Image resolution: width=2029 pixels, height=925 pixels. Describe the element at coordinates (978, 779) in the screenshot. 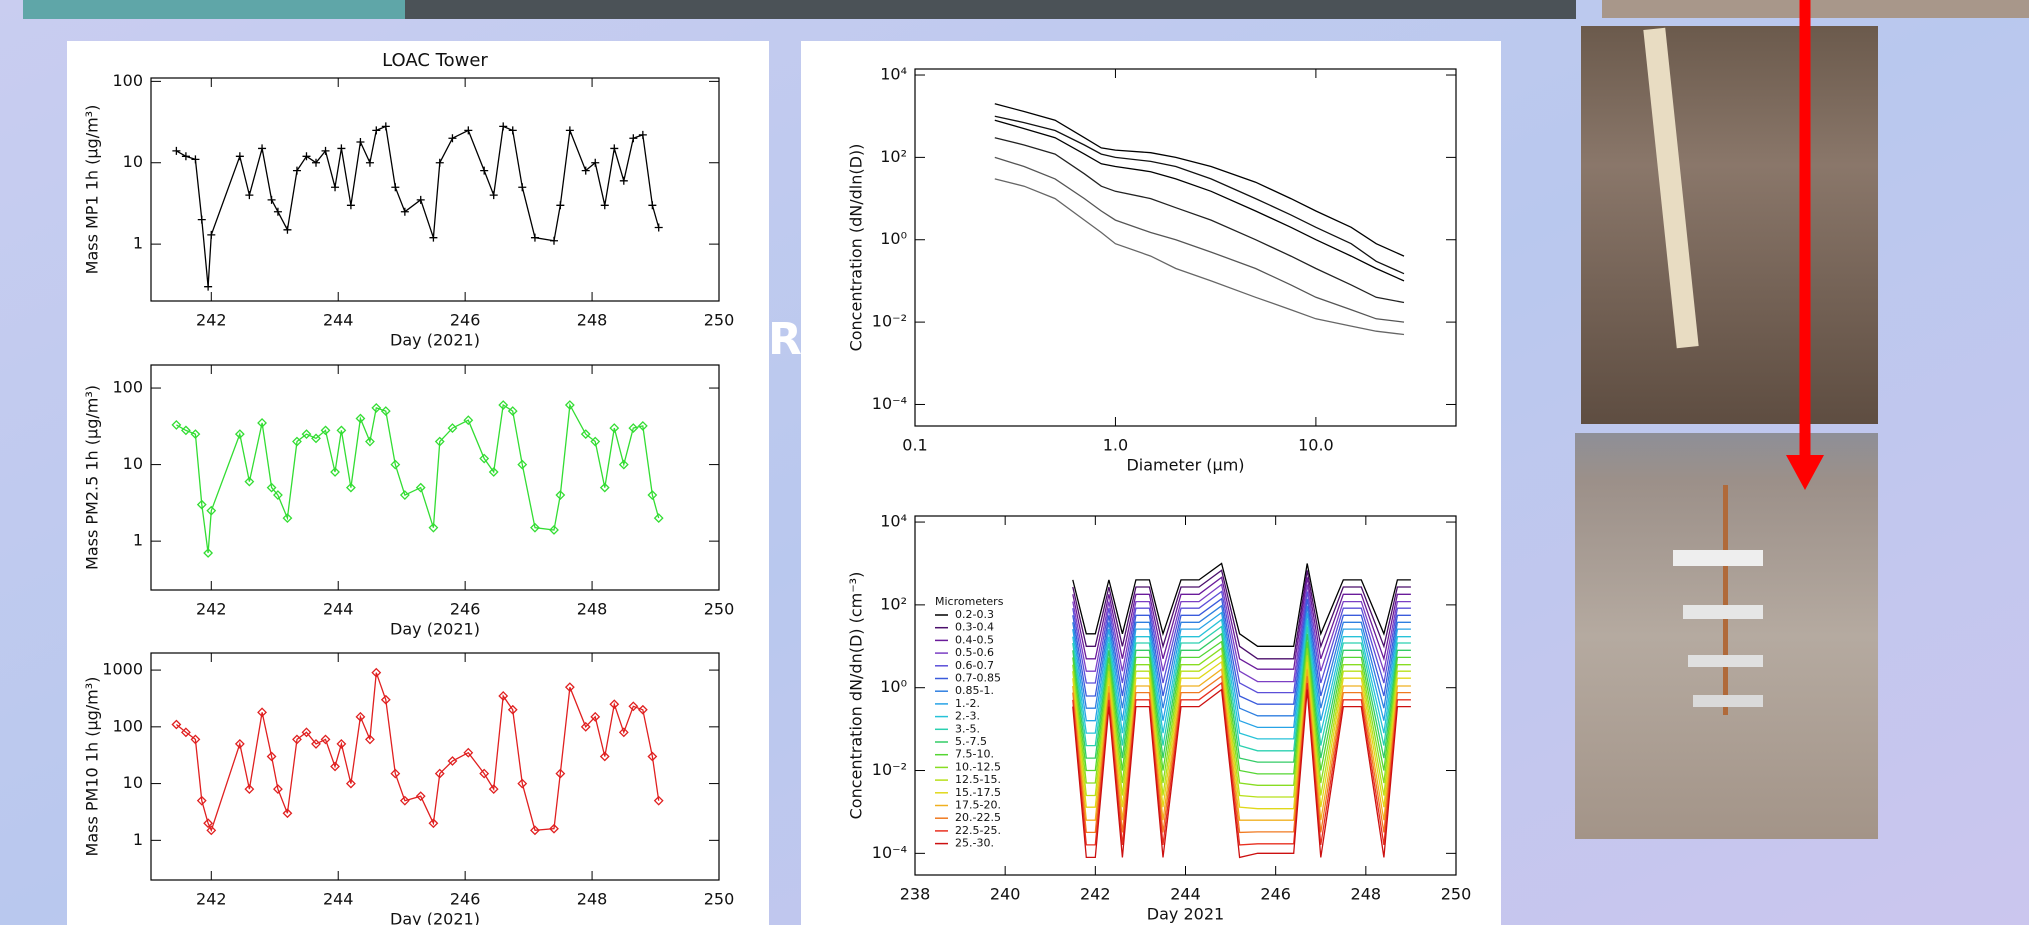

I see `legend-label: 12.5-15.` at that location.